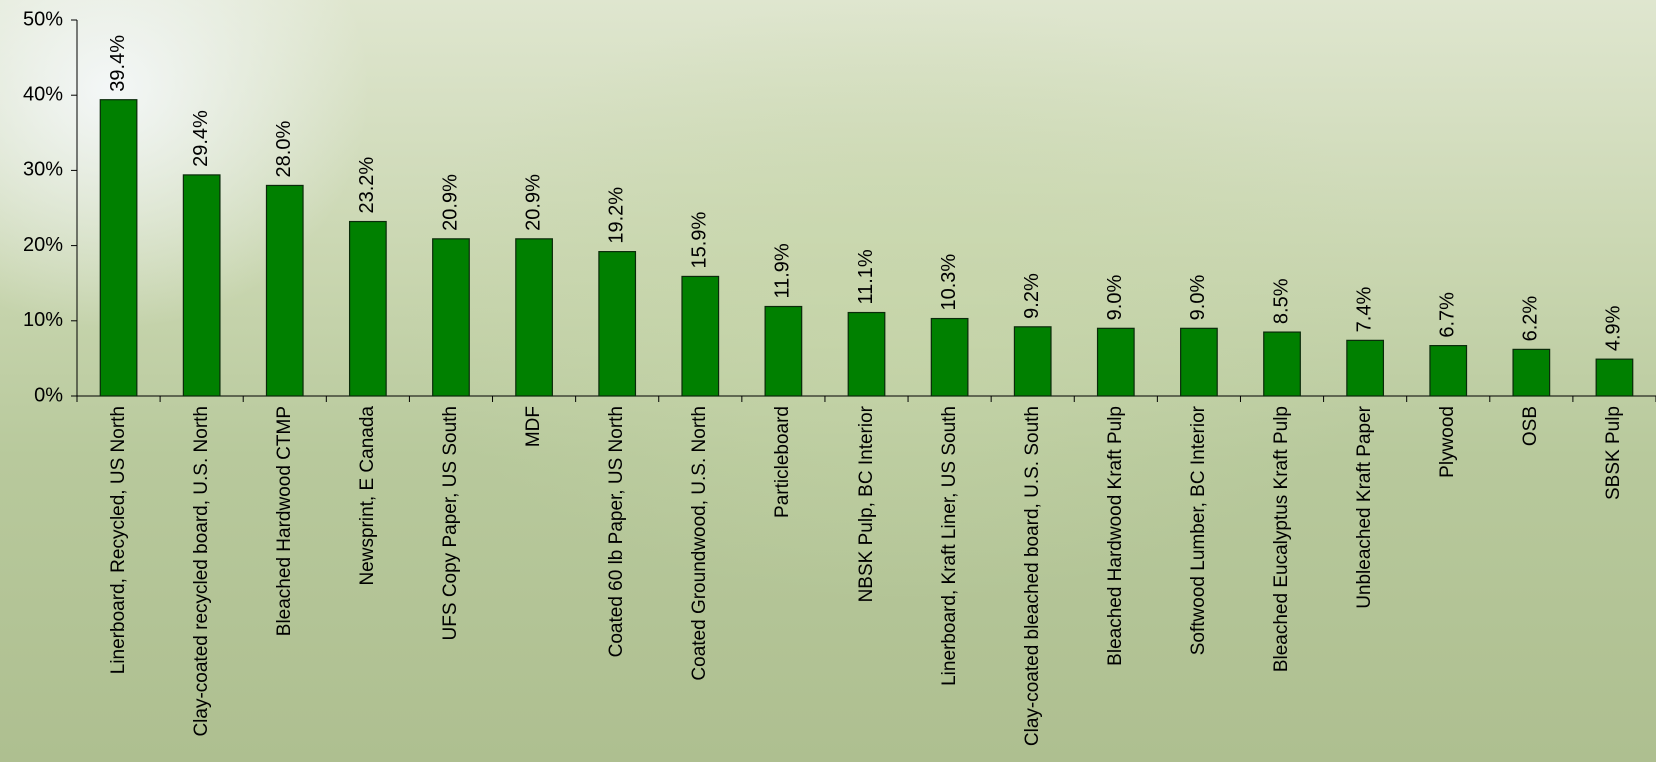  I want to click on x-tick-label: Linerboard, Kraft Liner, US South, so click(949, 546).